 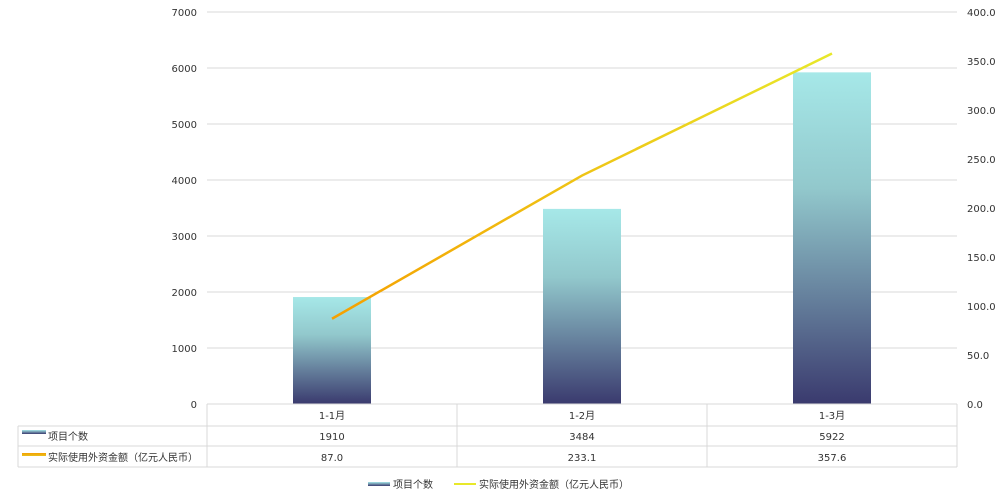 I want to click on right-tick-label: 250.0, so click(x=981, y=160).